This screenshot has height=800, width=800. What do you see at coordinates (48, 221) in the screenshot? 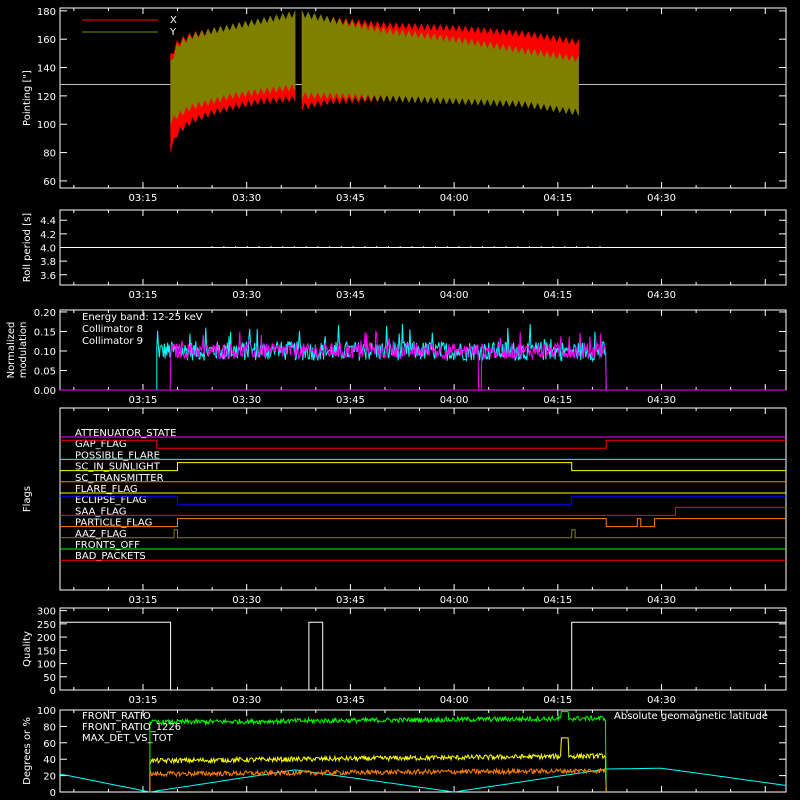
I see `y-tick-label: 4.4` at bounding box center [48, 221].